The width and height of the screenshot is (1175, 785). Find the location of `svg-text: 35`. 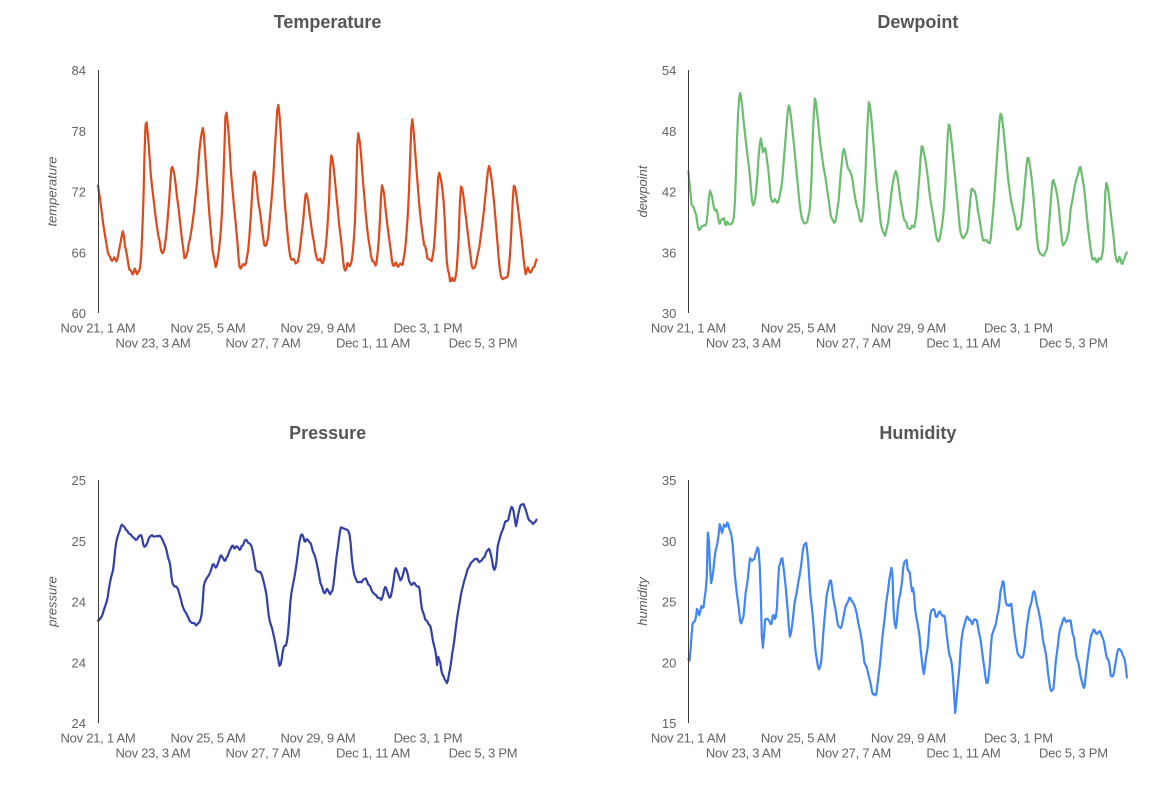

svg-text: 35 is located at coordinates (669, 480).